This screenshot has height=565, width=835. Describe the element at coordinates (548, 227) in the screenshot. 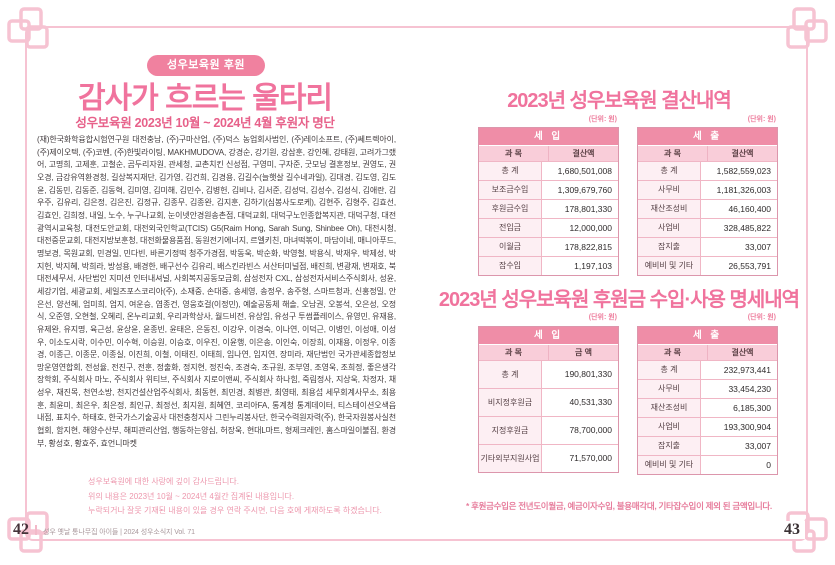

I see `table-row: 전입금 12,000,000` at that location.